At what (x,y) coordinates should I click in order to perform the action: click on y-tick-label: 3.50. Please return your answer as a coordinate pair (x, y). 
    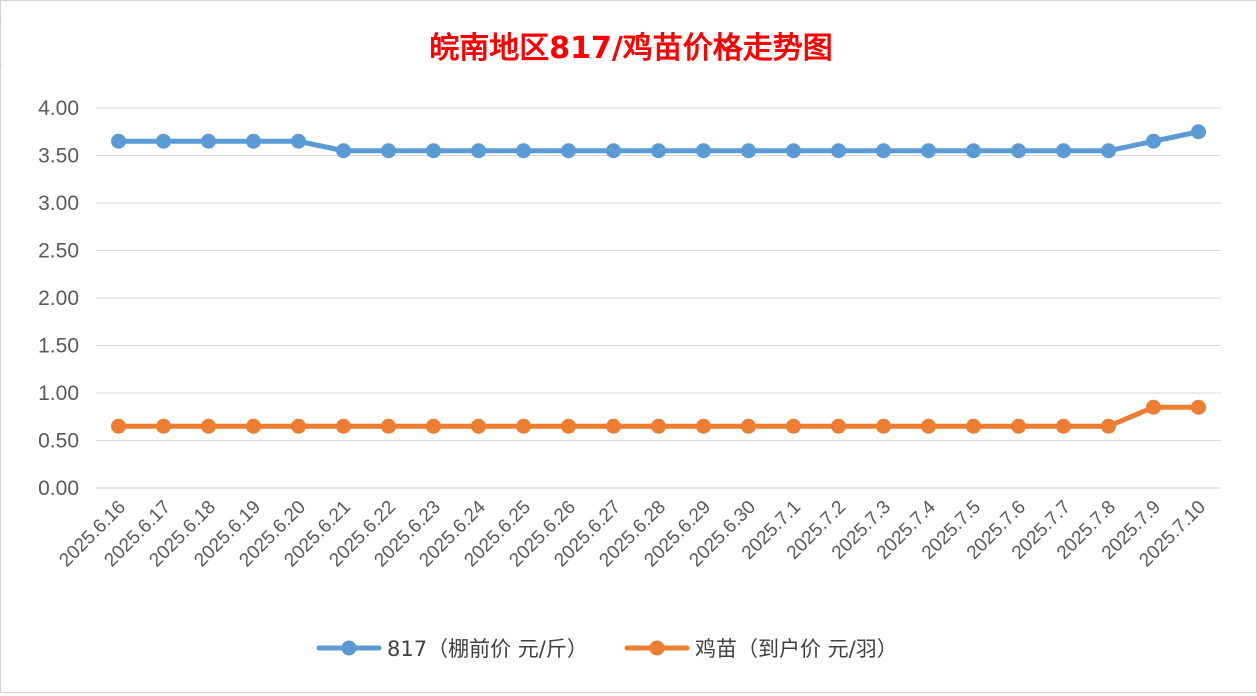
    Looking at the image, I should click on (58, 156).